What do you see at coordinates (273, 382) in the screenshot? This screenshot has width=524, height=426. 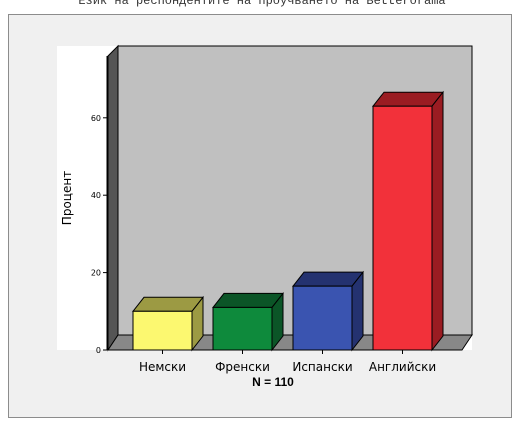 I see `sample-size-label: N = 110` at bounding box center [273, 382].